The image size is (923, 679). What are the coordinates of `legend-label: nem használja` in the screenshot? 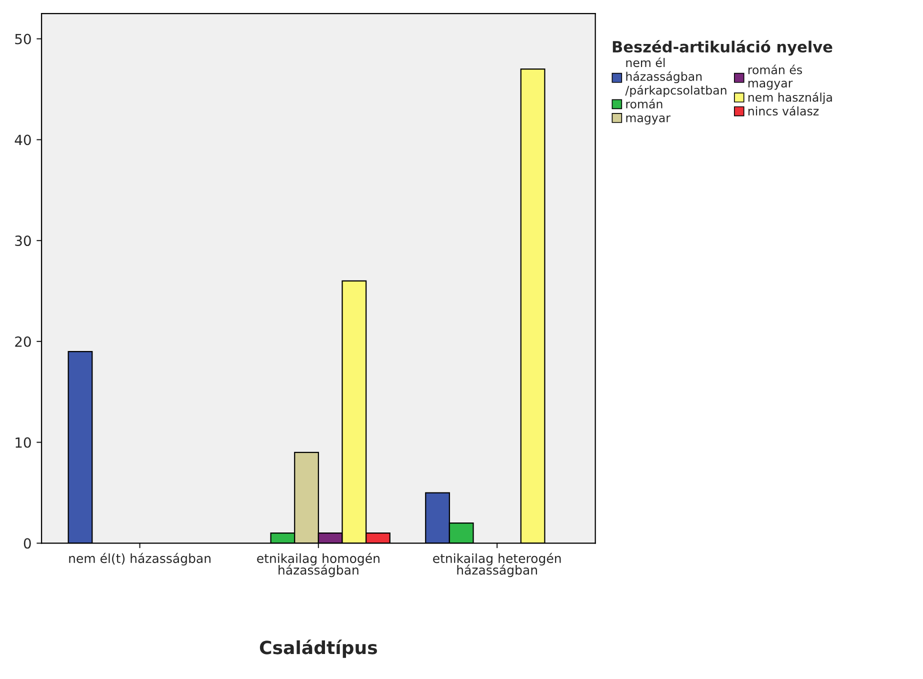 It's located at (790, 98).